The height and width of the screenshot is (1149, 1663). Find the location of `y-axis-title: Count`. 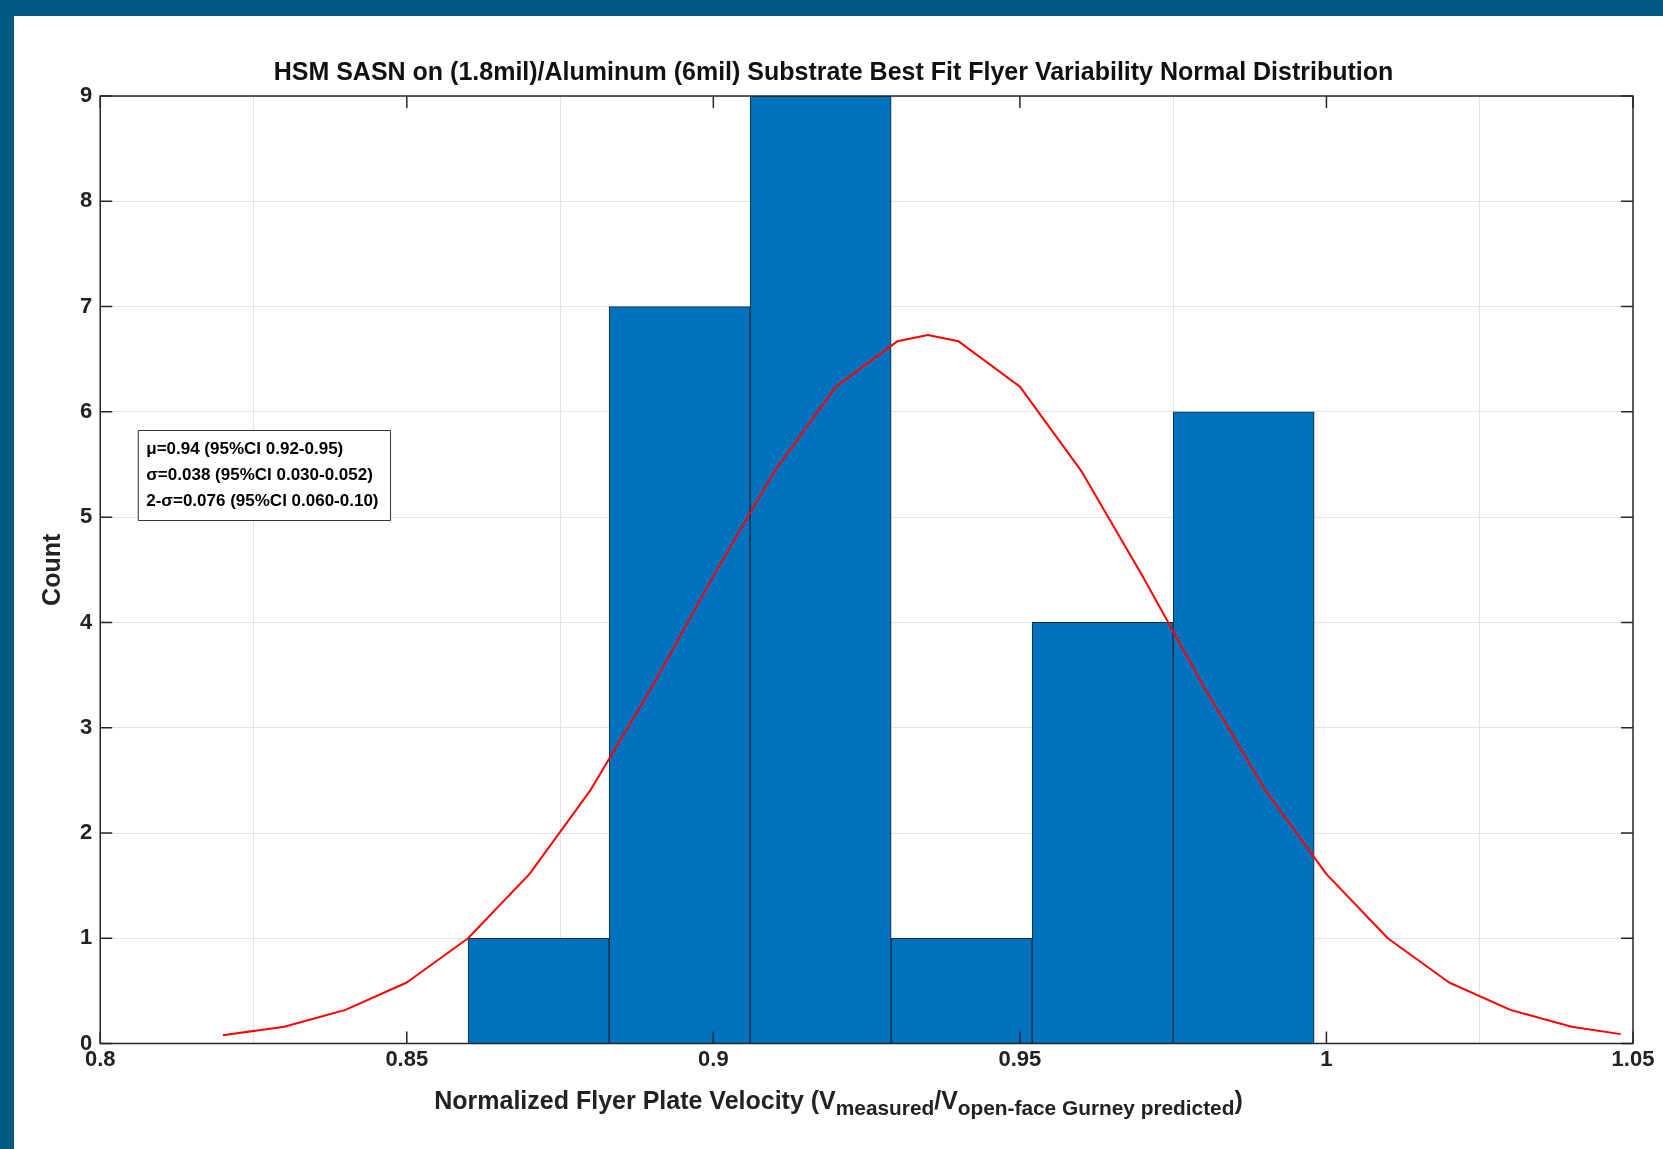

y-axis-title: Count is located at coordinates (50, 569).